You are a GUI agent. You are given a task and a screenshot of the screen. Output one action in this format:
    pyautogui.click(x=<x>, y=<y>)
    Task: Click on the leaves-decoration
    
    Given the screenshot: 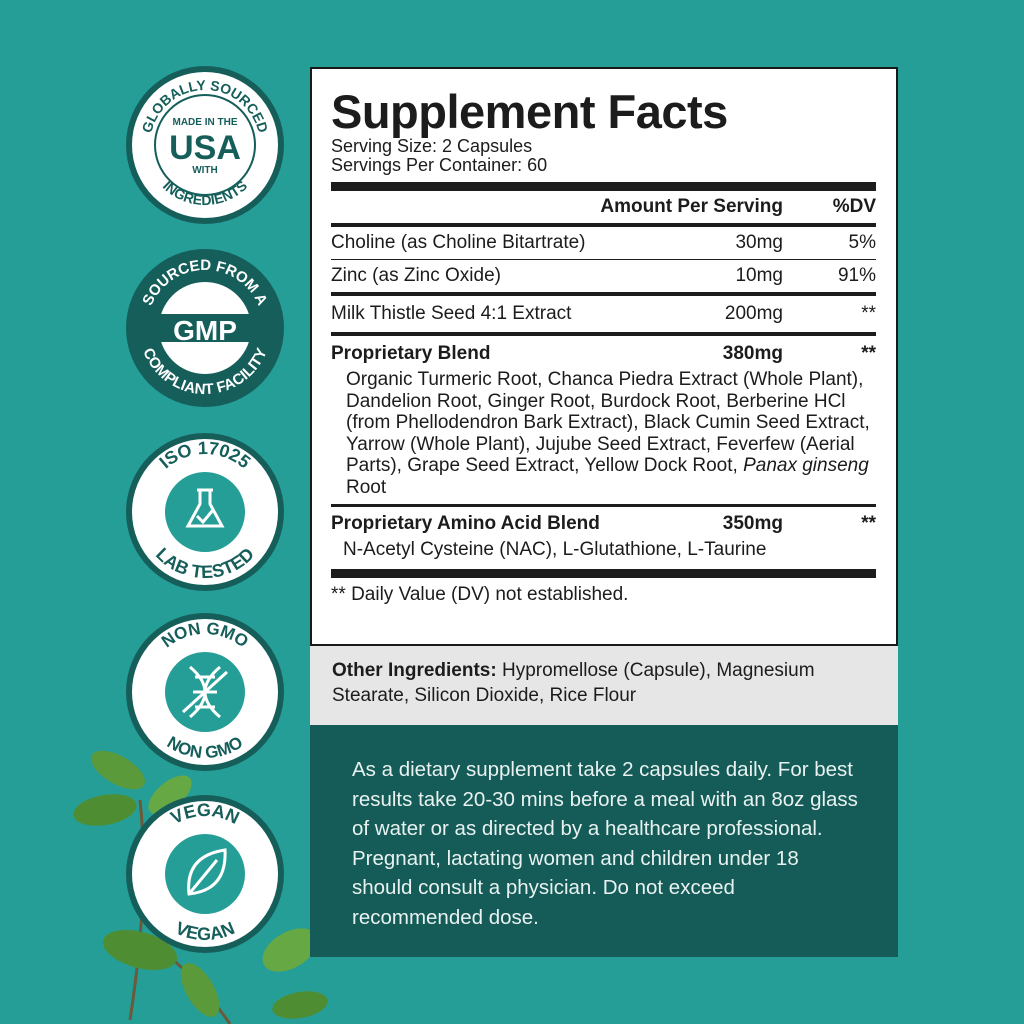 What is the action you would take?
    pyautogui.click(x=200, y=887)
    